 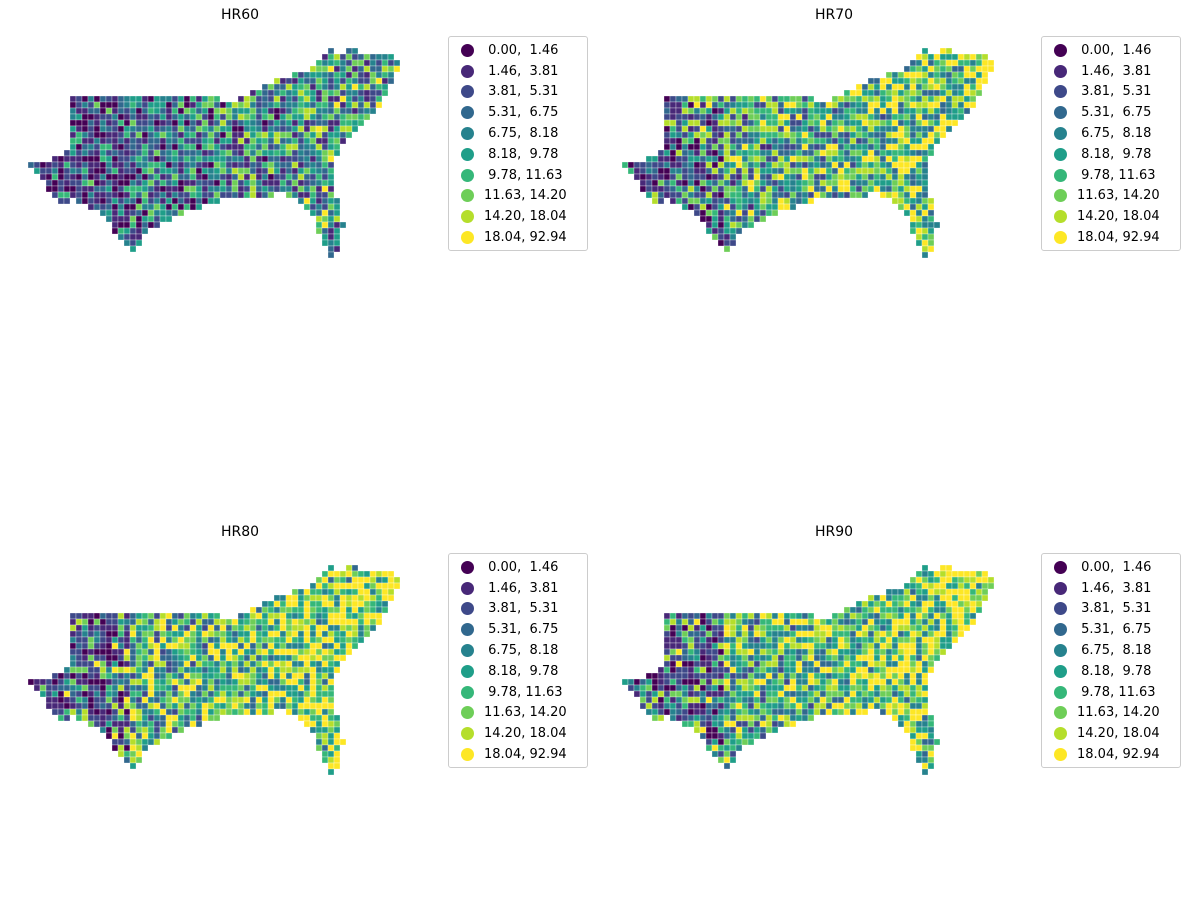 I want to click on legend-item: 8.18, 9.78, so click(x=518, y=671).